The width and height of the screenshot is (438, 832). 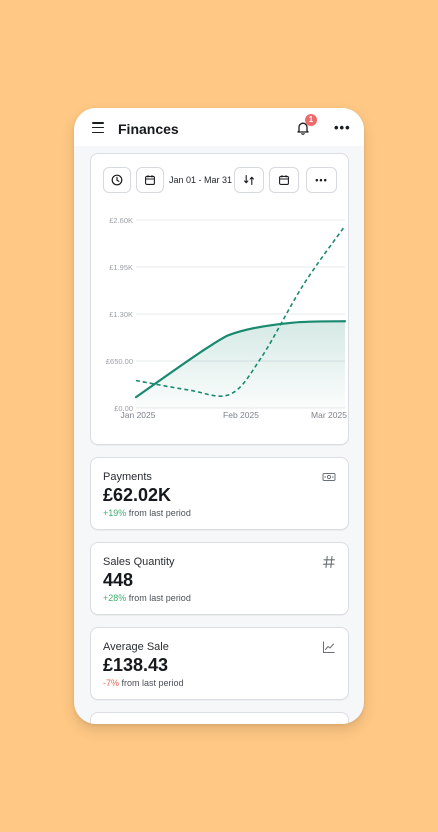 What do you see at coordinates (121, 267) in the screenshot?
I see `y-tick-label: £1.95K` at bounding box center [121, 267].